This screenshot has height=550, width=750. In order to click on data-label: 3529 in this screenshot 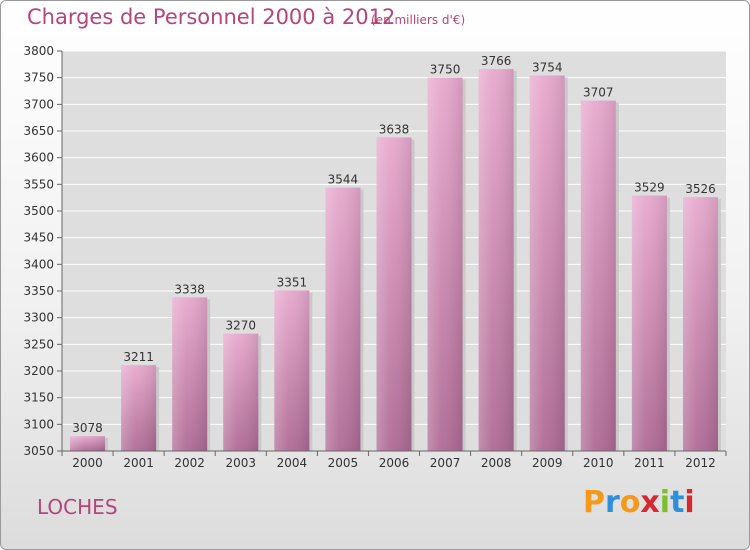, I will do `click(649, 188)`.